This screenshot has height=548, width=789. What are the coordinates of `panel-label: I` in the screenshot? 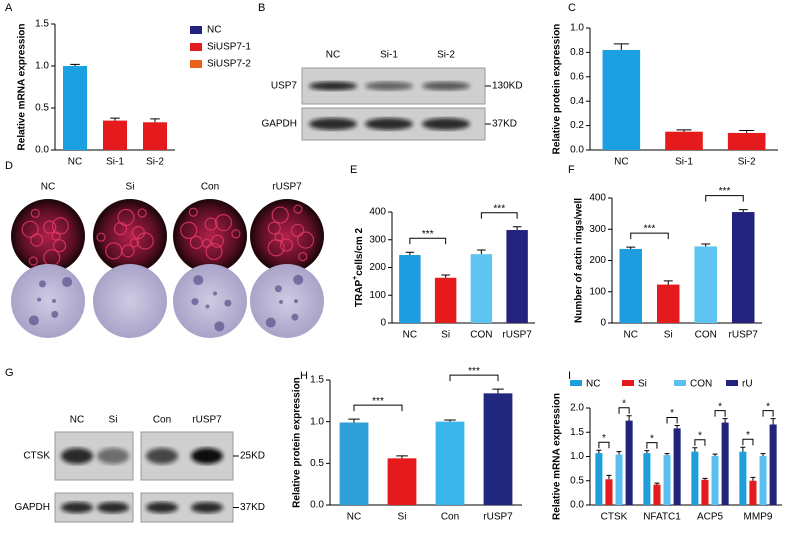 It's located at (569, 376).